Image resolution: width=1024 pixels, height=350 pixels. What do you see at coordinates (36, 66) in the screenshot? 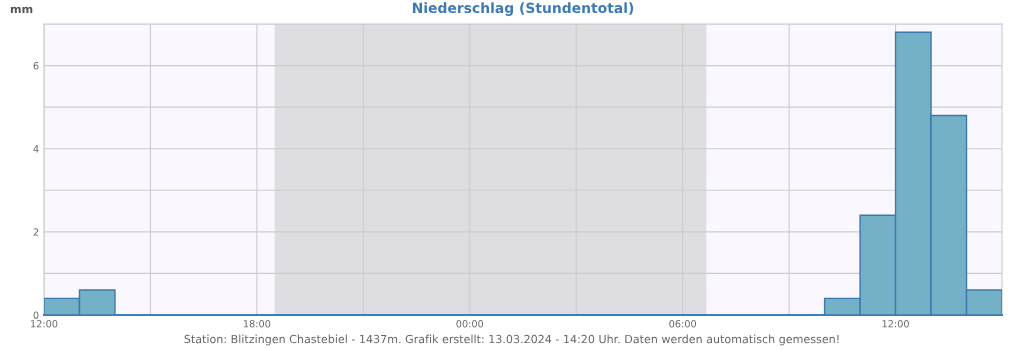
I see `y-tick-label: 6` at bounding box center [36, 66].